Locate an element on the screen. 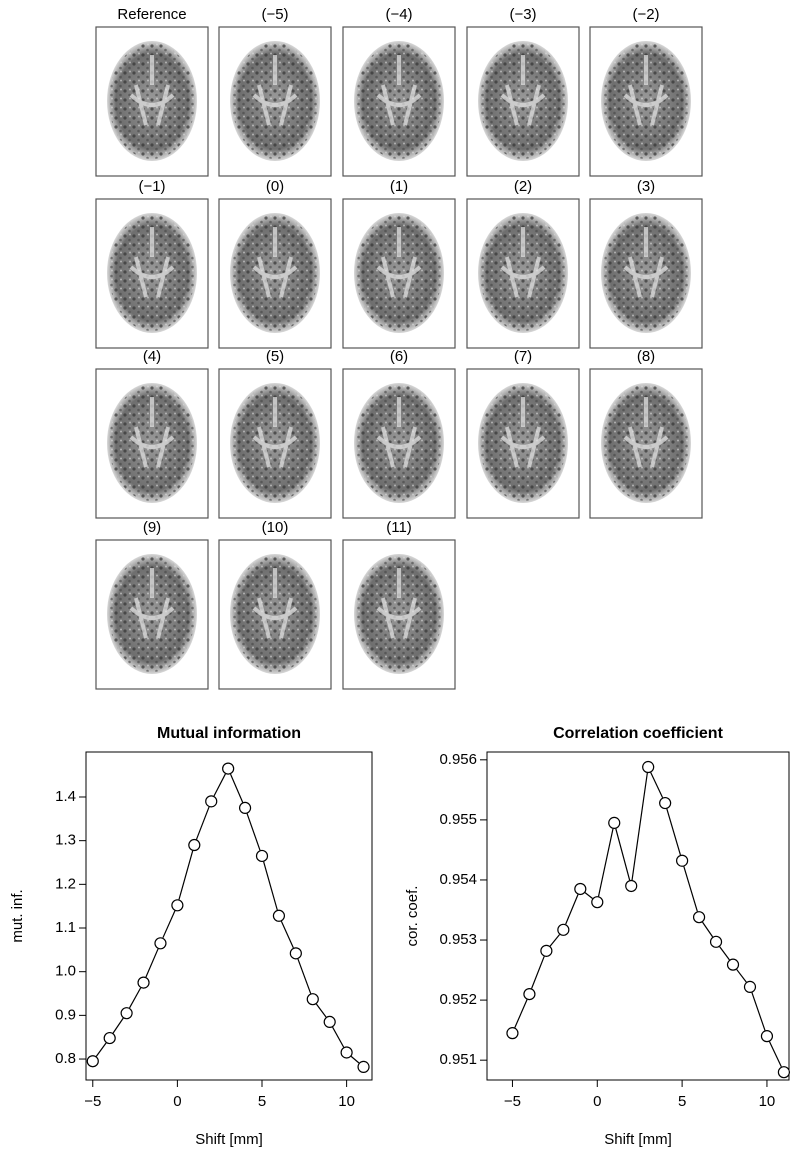  chart-title: Mutual information is located at coordinates (229, 733).